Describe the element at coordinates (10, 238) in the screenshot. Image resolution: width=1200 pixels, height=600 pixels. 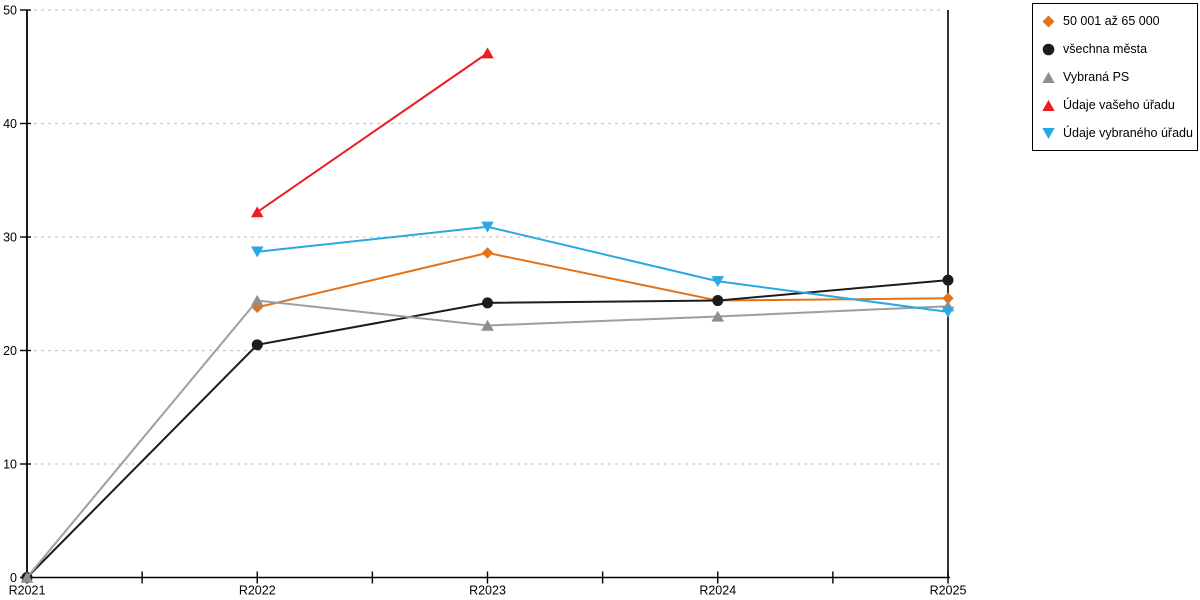
I see `y-tick-label: 30` at that location.